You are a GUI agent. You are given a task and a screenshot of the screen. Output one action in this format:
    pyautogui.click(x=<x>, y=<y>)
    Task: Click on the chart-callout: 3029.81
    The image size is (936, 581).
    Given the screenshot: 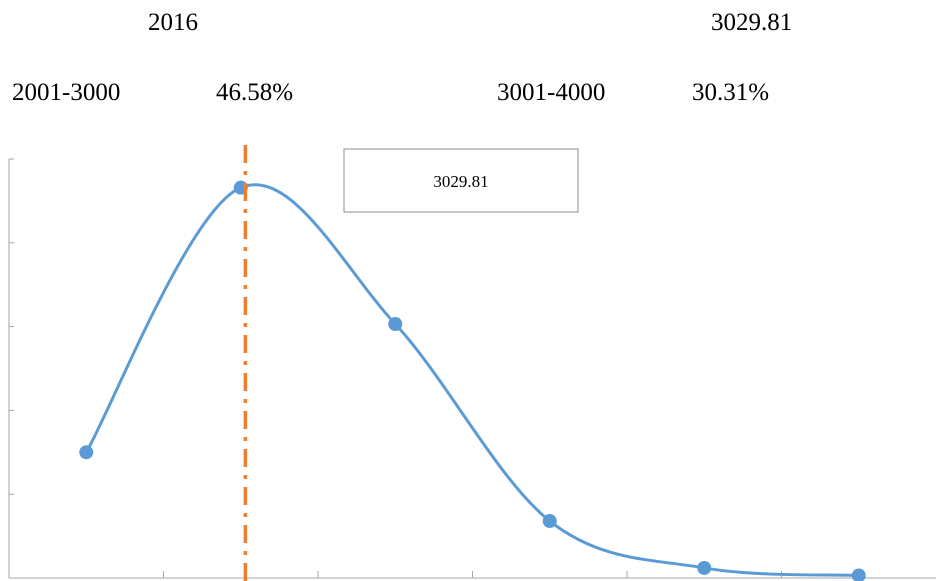 What is the action you would take?
    pyautogui.click(x=461, y=180)
    